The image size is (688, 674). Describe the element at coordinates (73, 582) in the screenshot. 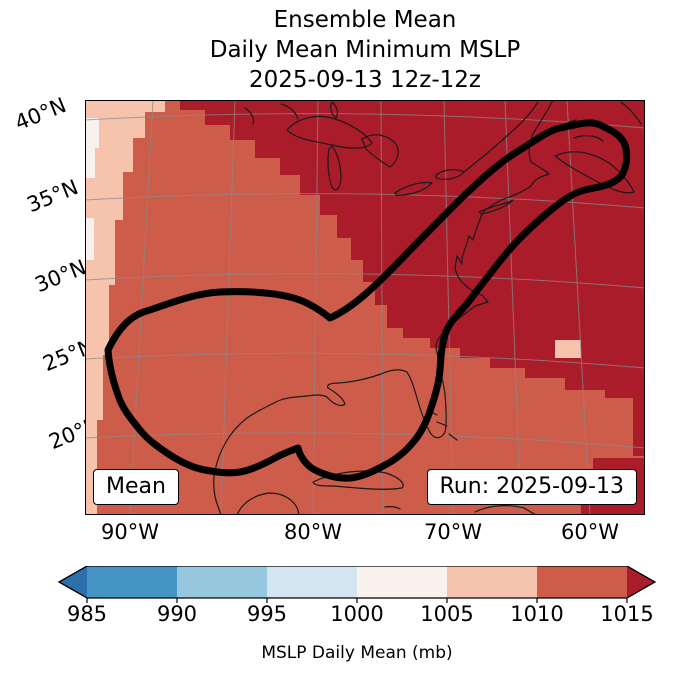

I see `cbar-arrow-left` at that location.